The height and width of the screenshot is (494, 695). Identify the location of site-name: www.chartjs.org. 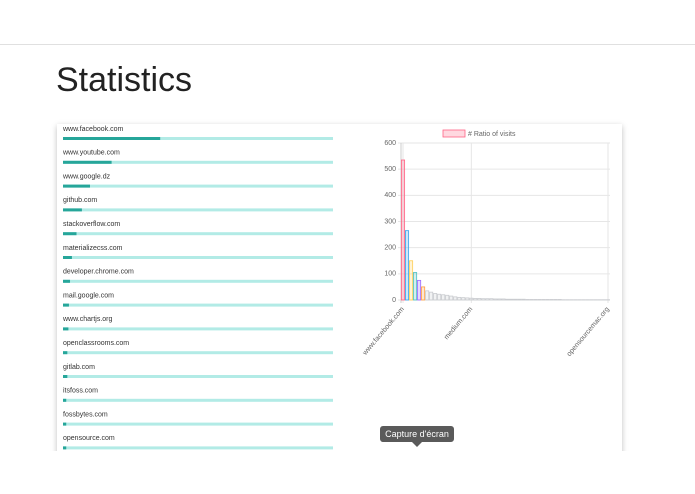
(87, 319).